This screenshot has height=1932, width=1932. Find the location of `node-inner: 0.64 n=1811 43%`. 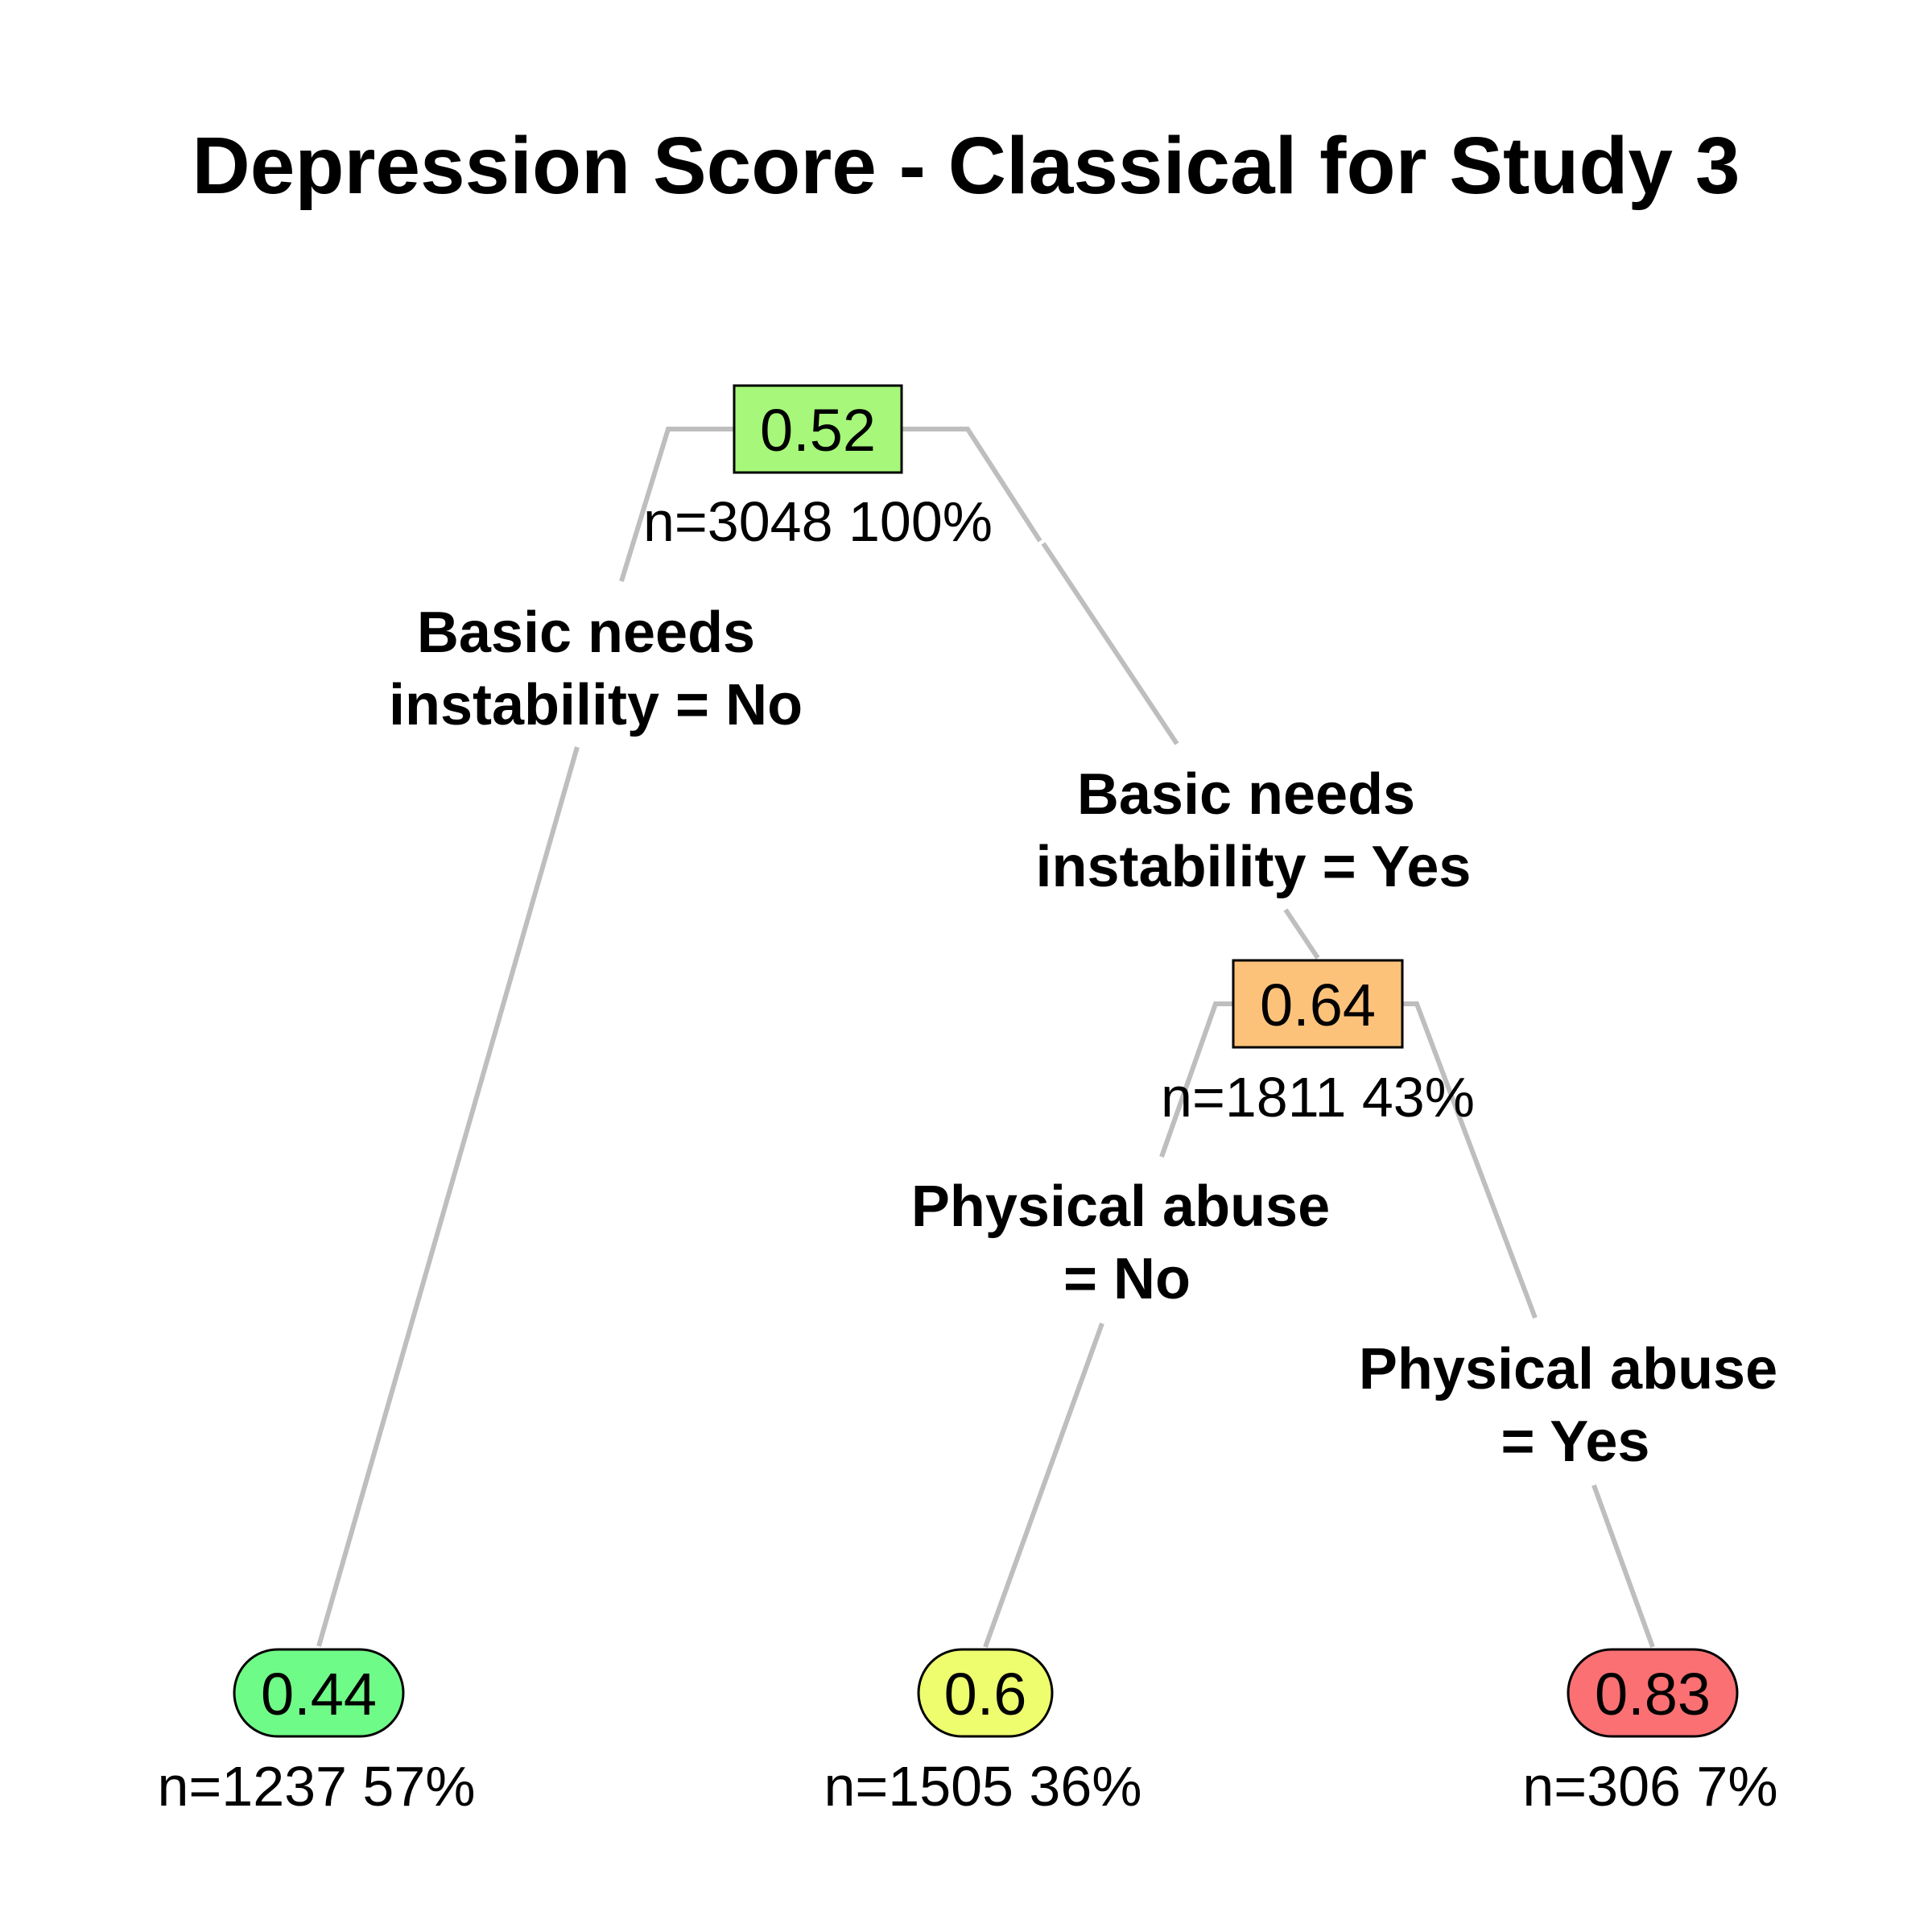

node-inner: 0.64 n=1811 43% is located at coordinates (1318, 1044).